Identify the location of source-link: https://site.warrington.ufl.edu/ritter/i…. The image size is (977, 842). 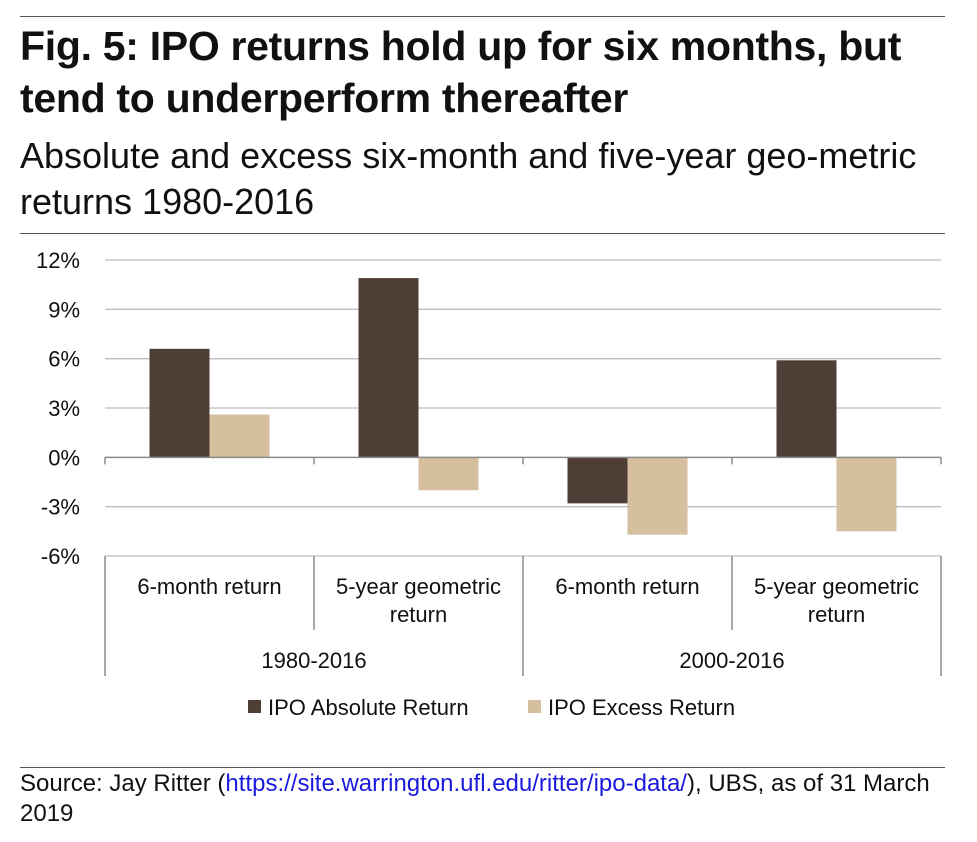
(456, 783).